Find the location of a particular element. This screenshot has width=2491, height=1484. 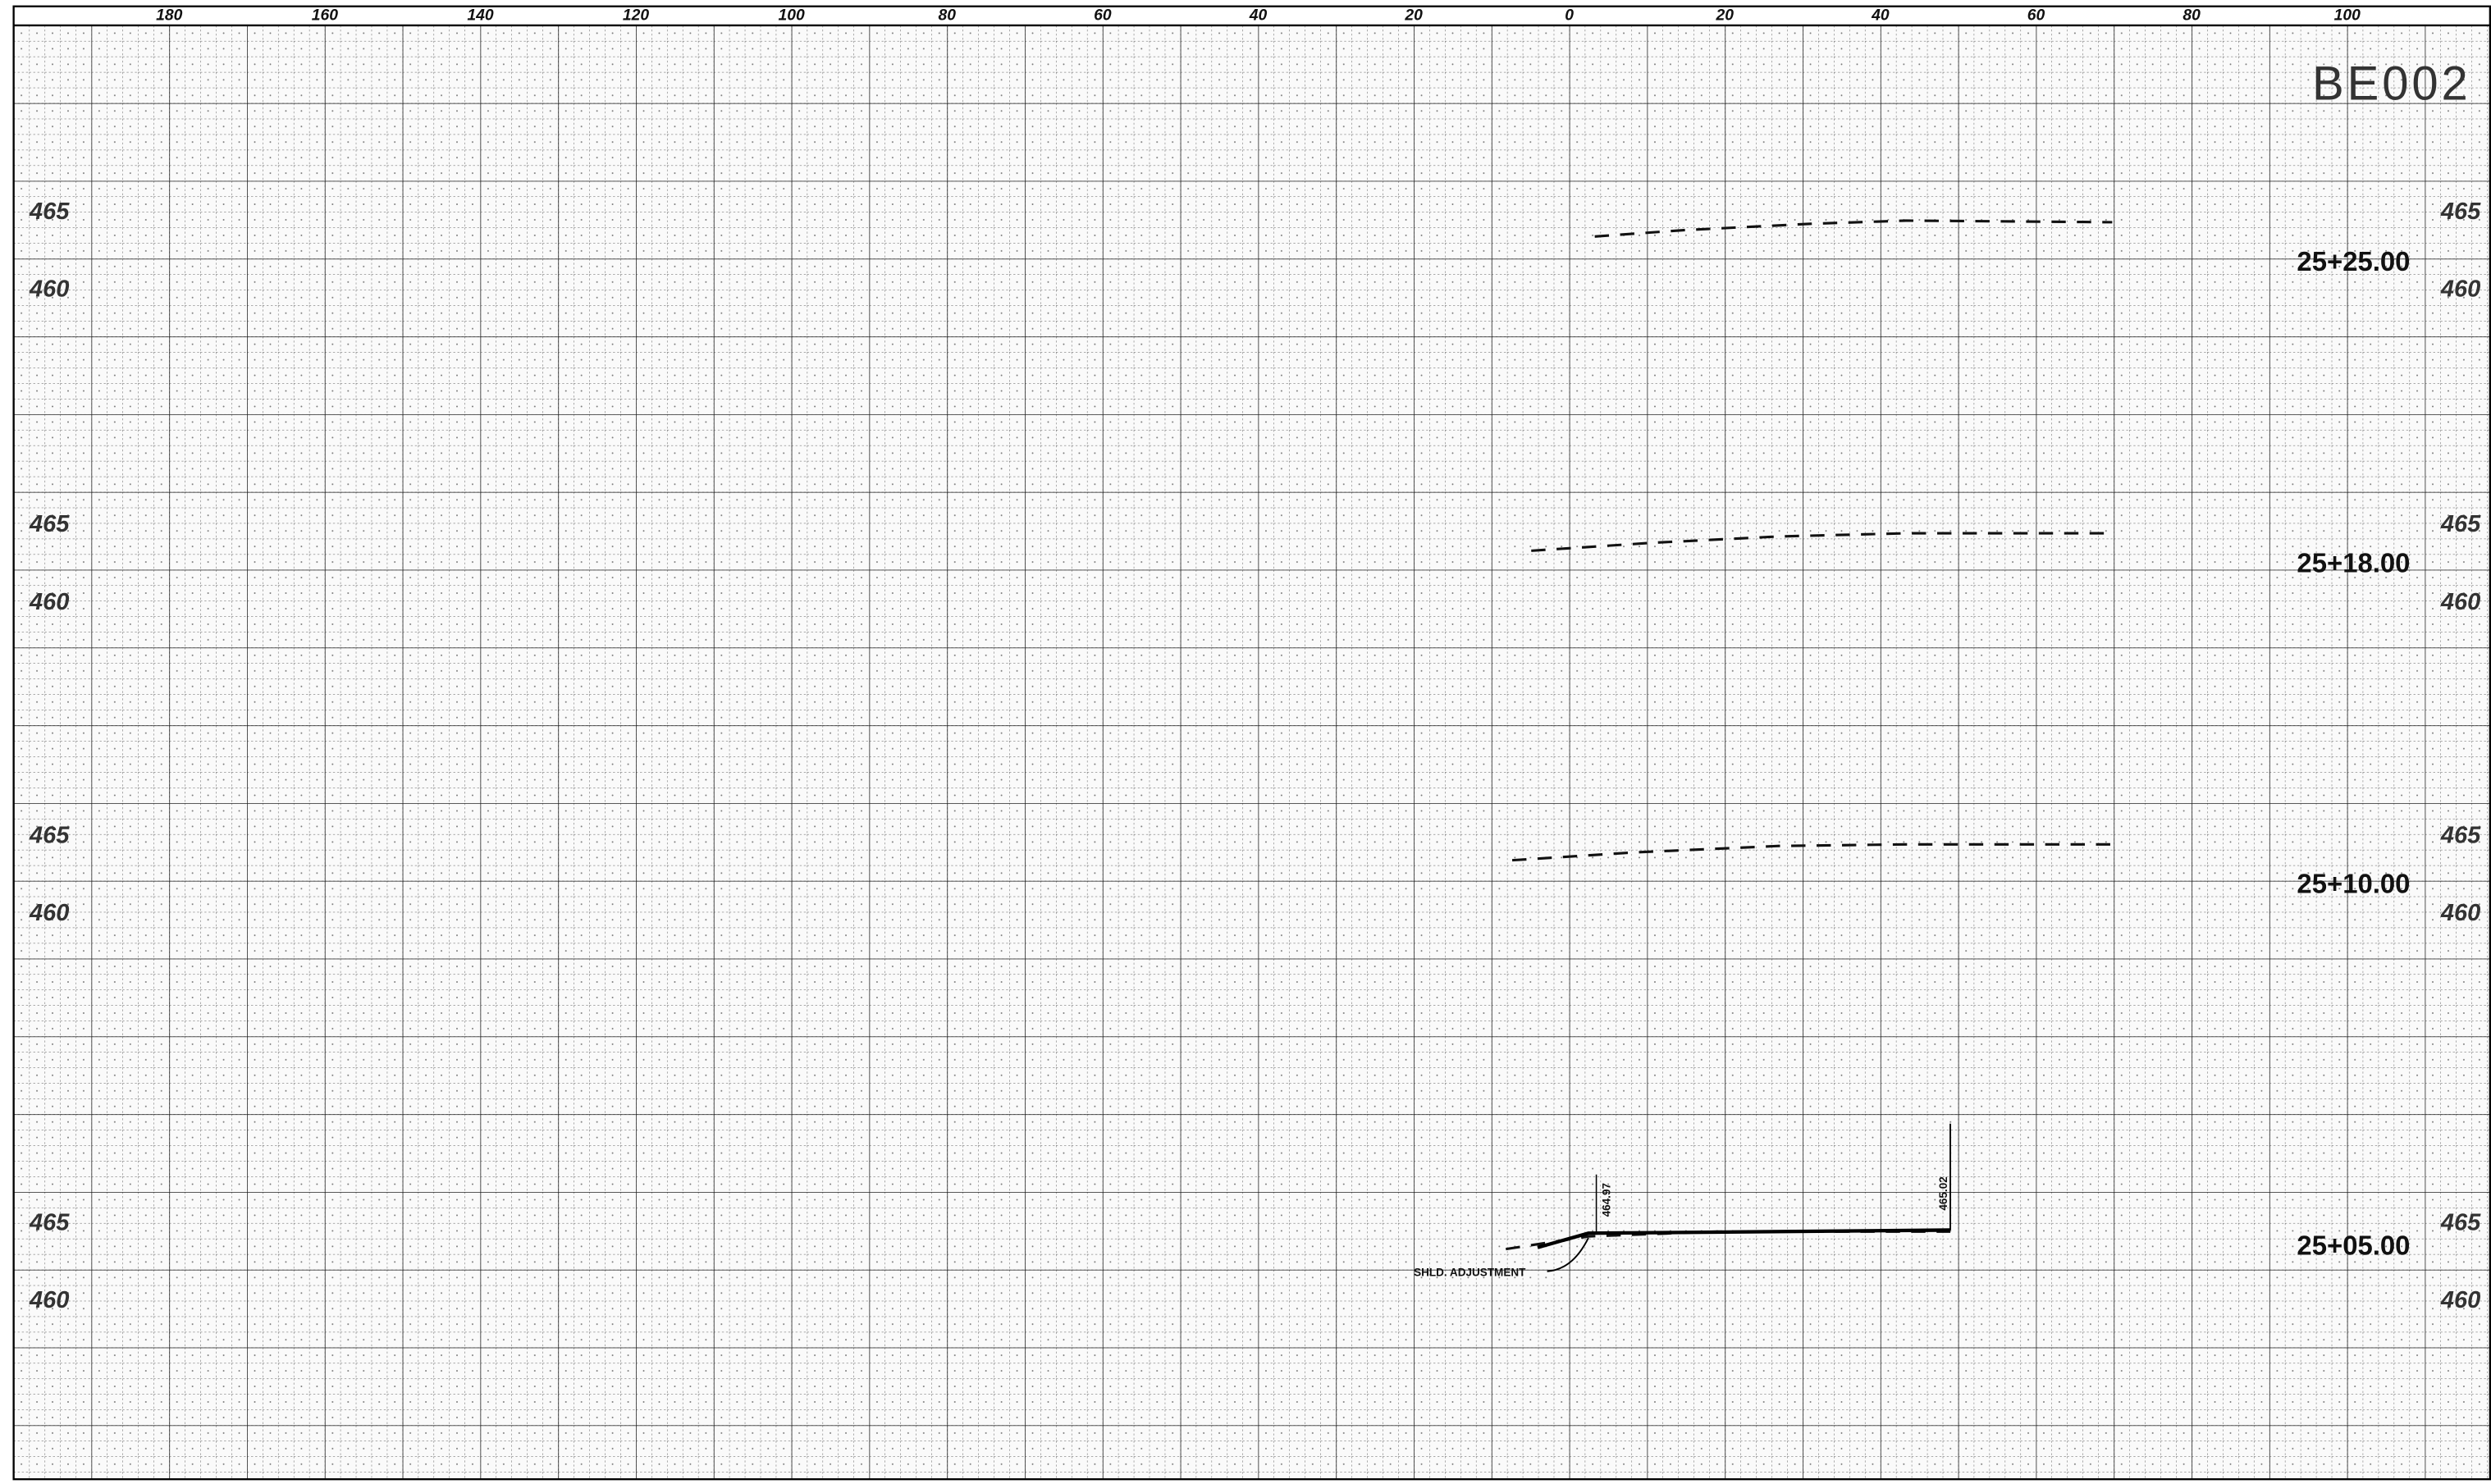

annotation: 464.97 is located at coordinates (1607, 1200).